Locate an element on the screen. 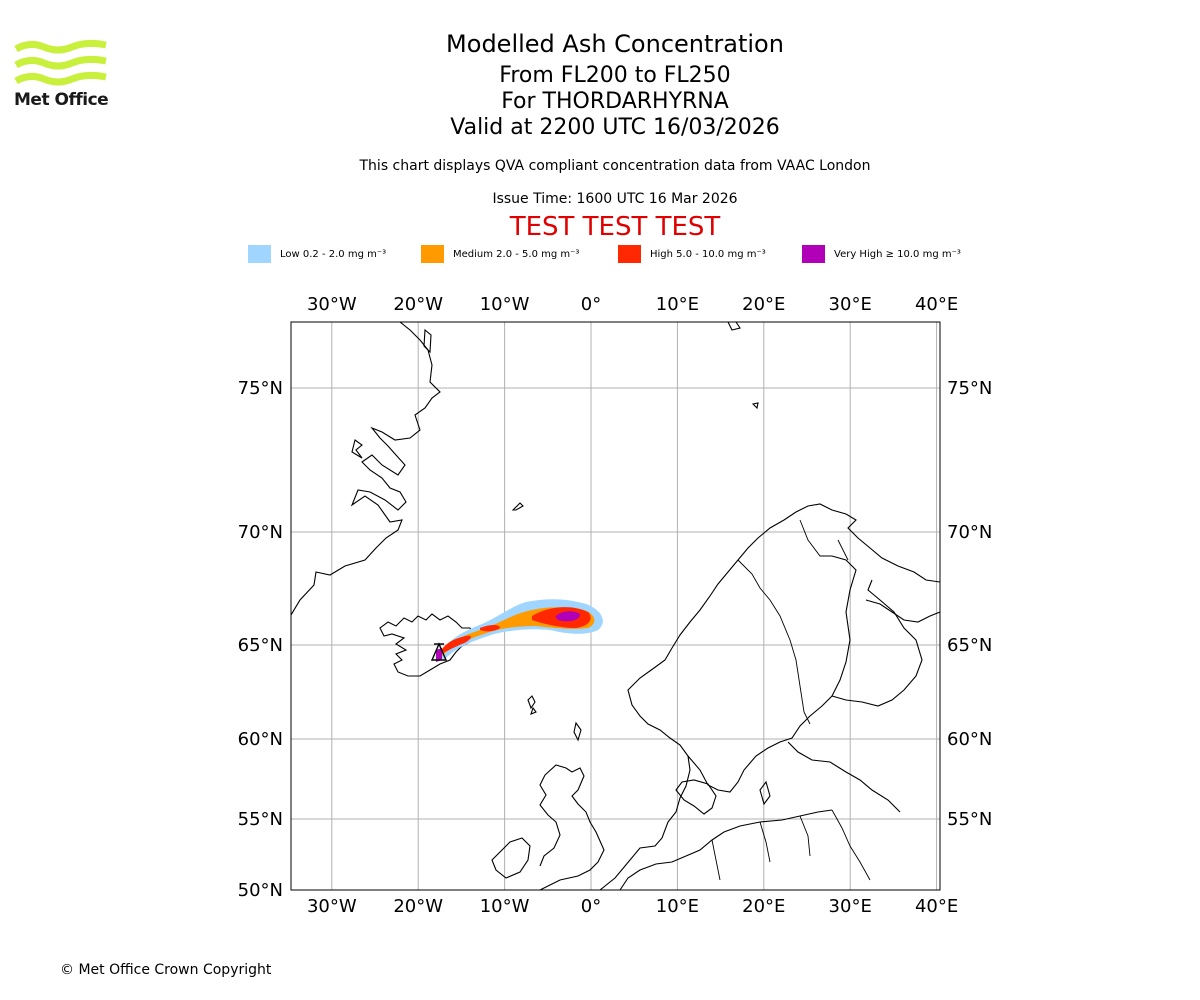  lon-label-bottom: 20°W is located at coordinates (418, 906).